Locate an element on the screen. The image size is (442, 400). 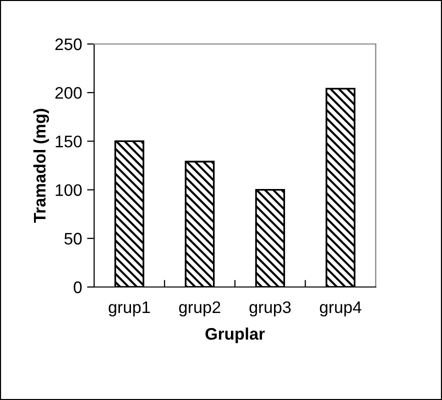
y-tick-label: 50 is located at coordinates (73, 238).